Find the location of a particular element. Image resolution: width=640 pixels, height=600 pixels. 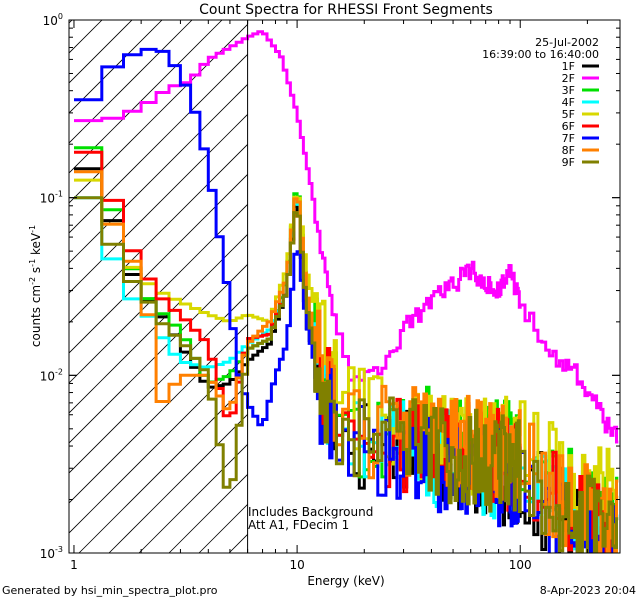

footer-timestamp: 8-Apr-2023 20:04 is located at coordinates (588, 590).